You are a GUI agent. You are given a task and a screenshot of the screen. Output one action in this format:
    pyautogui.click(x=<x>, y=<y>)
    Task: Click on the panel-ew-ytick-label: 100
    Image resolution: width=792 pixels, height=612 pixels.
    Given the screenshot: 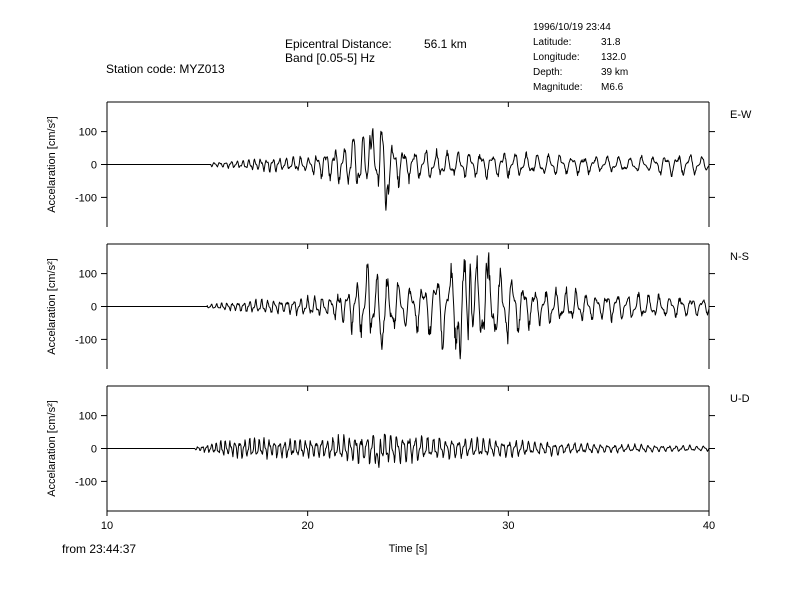 What is the action you would take?
    pyautogui.click(x=88, y=133)
    